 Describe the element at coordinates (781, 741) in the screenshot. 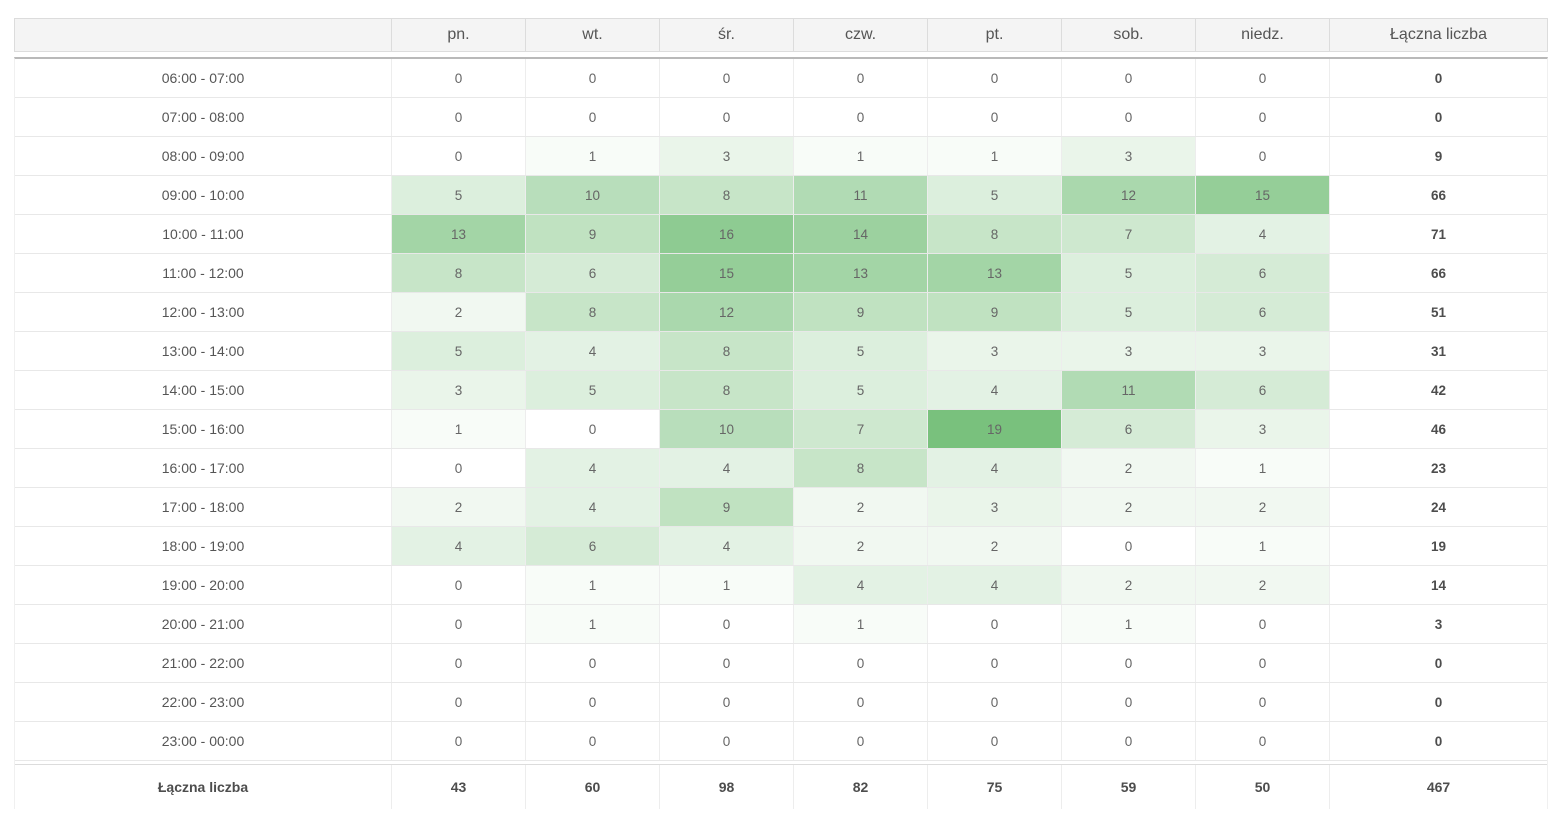

I see `table-row: 23:00 - 00:00 0 0 0 0 0 0 0 0` at that location.